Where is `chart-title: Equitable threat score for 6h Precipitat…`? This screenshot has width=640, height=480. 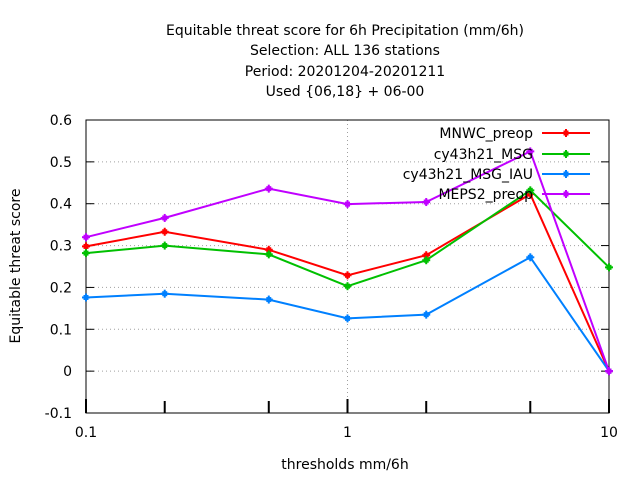
chart-title: Equitable threat score for 6h Precipitat… is located at coordinates (345, 61).